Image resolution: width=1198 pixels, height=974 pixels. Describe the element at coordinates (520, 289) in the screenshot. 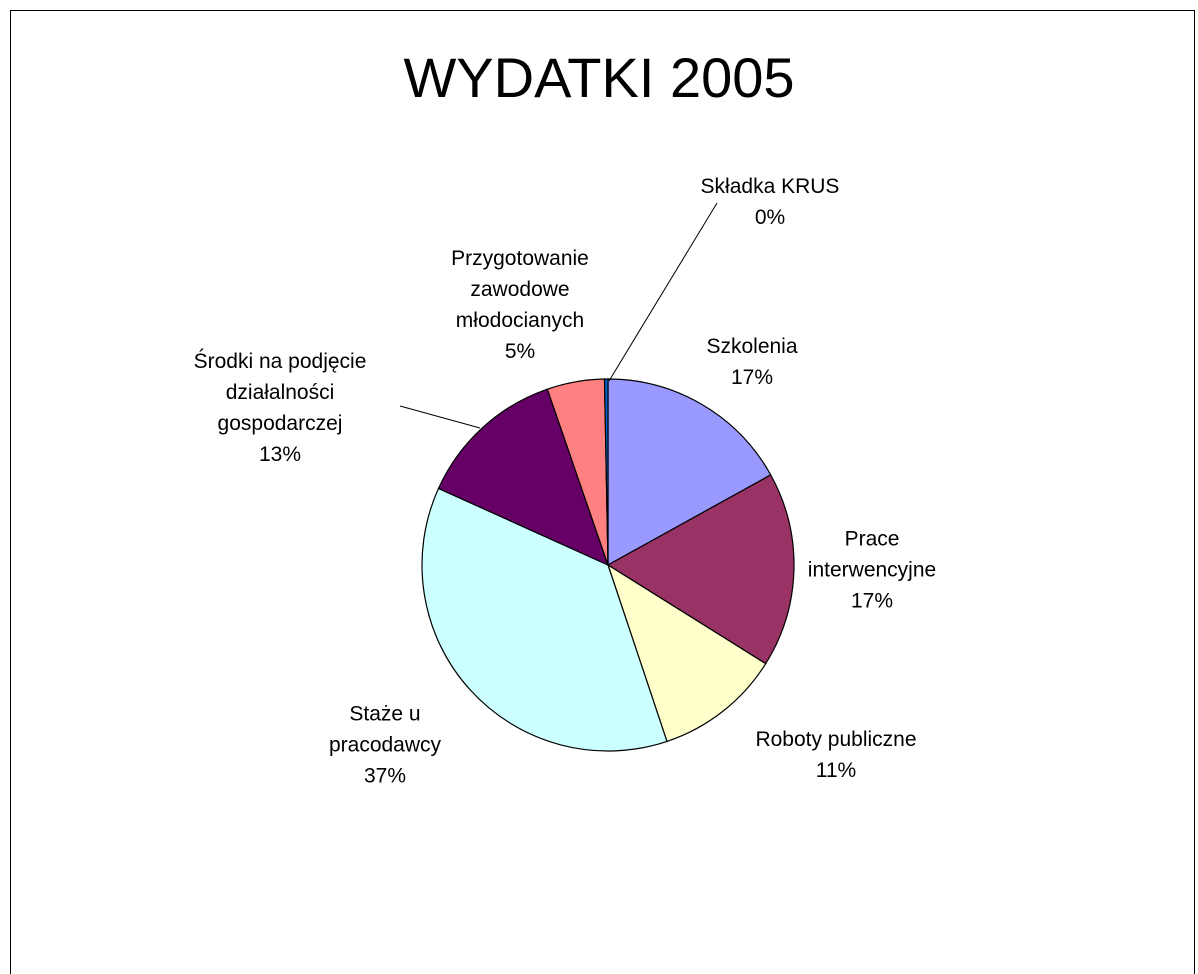

I see `category-name: Przygotowanie zawodowe młodocianych` at that location.